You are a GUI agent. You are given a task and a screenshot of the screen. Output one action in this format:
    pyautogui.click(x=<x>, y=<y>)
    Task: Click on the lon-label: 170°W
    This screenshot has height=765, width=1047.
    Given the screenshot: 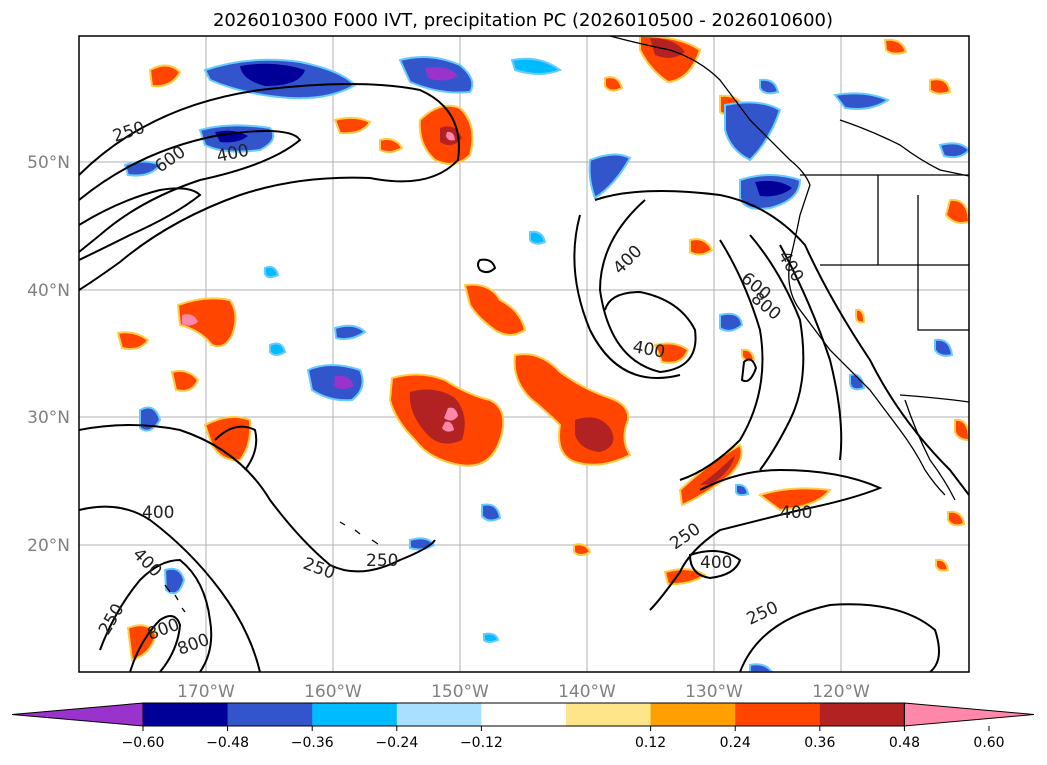 What is the action you would take?
    pyautogui.click(x=206, y=692)
    